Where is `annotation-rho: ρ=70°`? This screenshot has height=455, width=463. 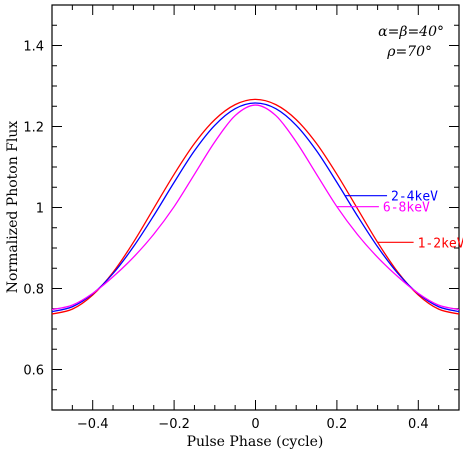
annotation-rho: ρ=70° is located at coordinates (409, 52).